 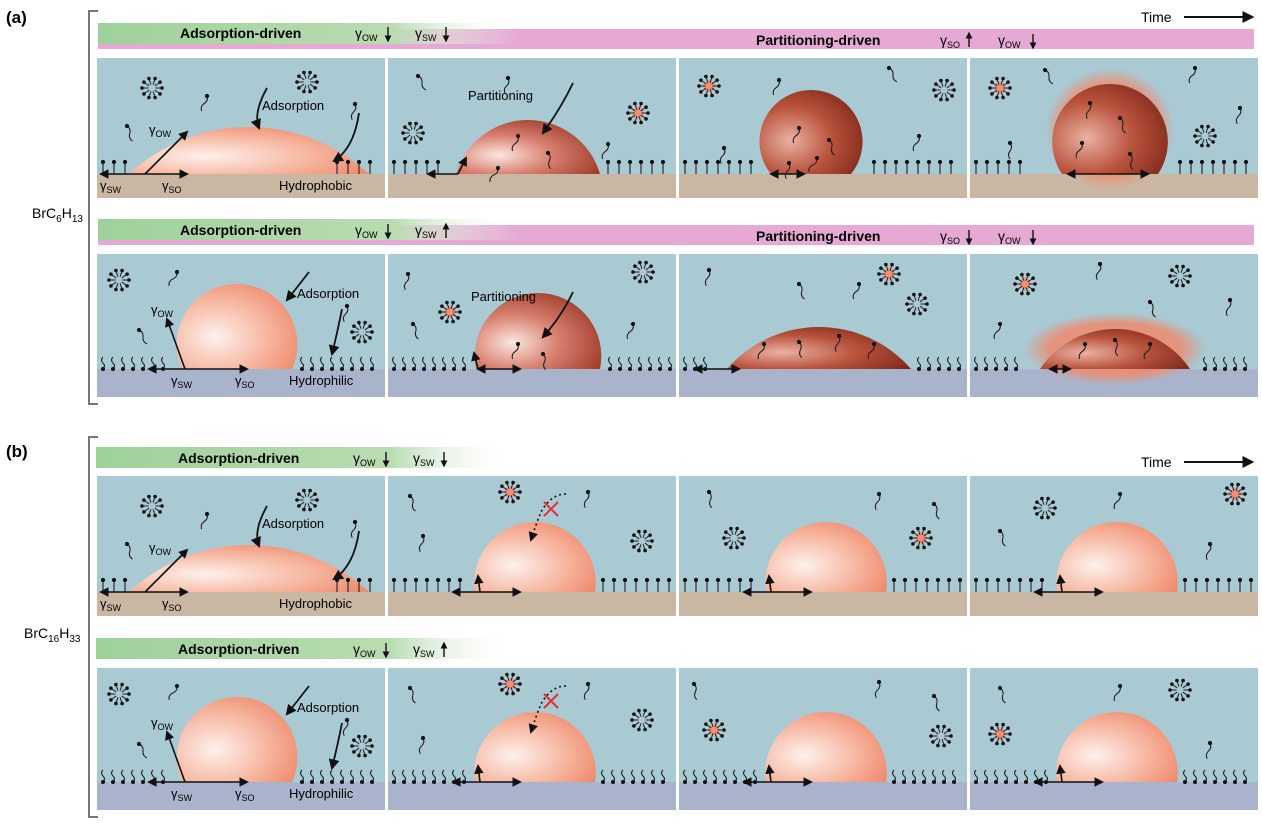 I want to click on time-label: Time, so click(x=1156, y=462).